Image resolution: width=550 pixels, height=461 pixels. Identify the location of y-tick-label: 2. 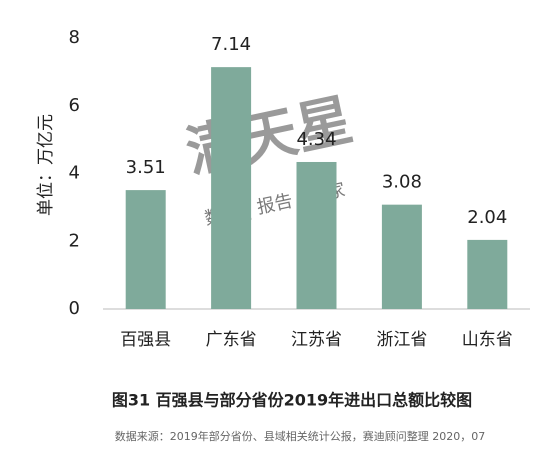
(74, 240).